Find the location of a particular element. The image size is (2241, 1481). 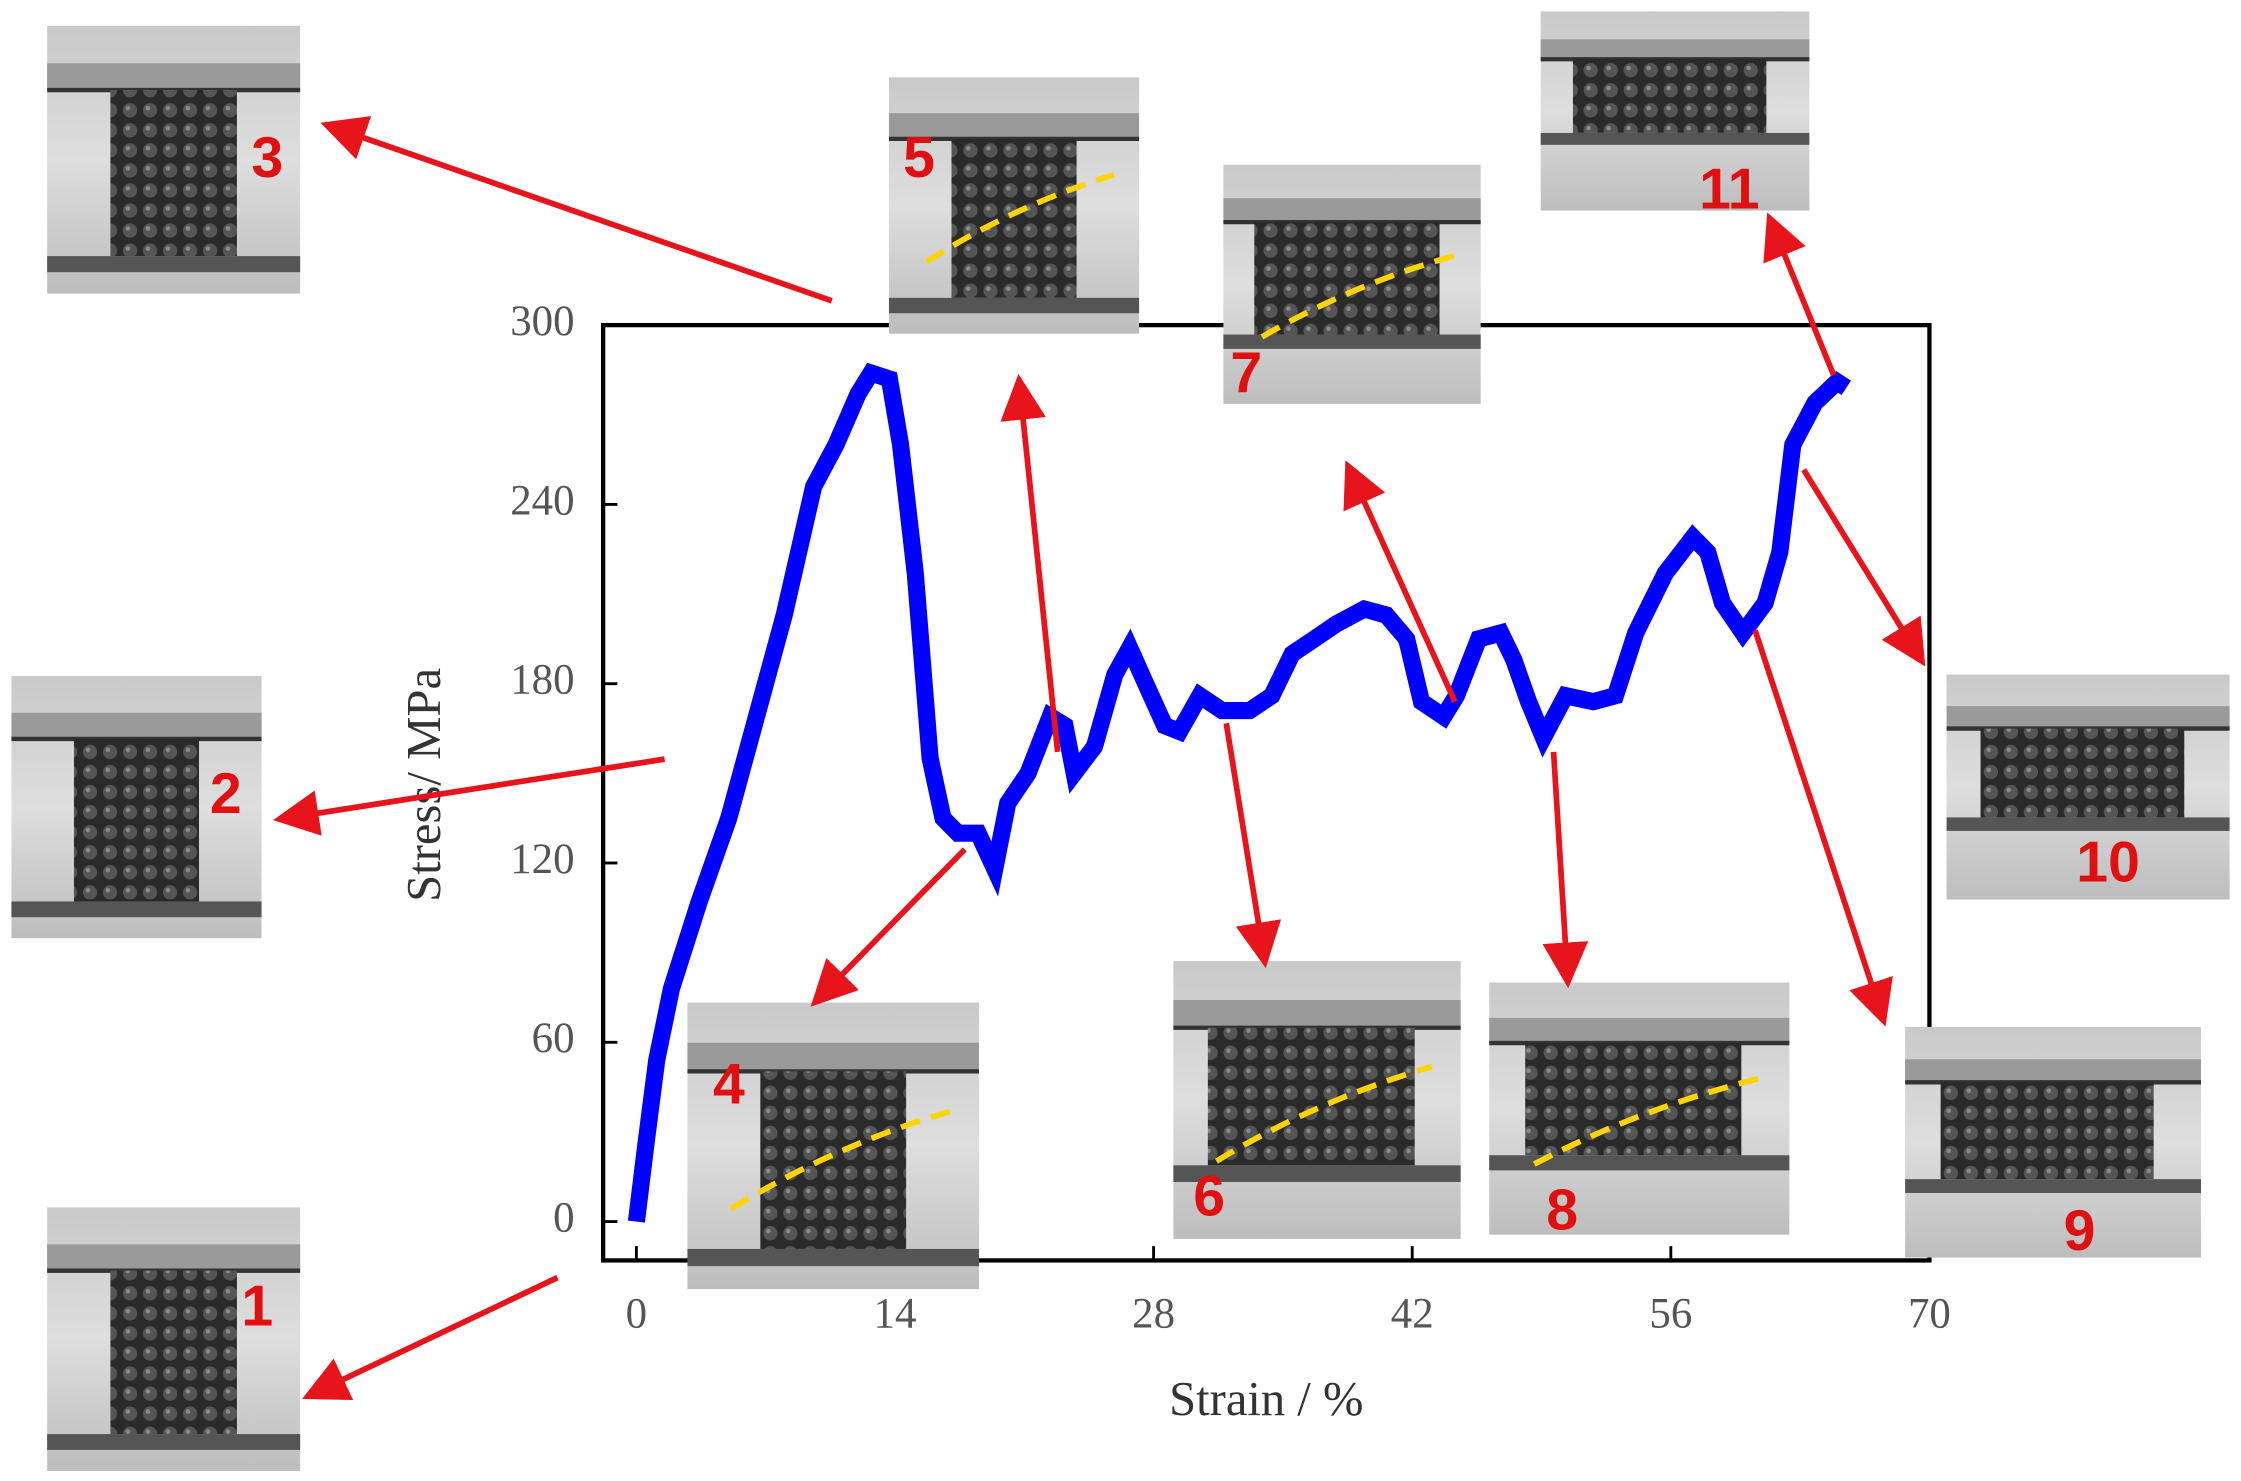

photo-number: 1 is located at coordinates (257, 1307).